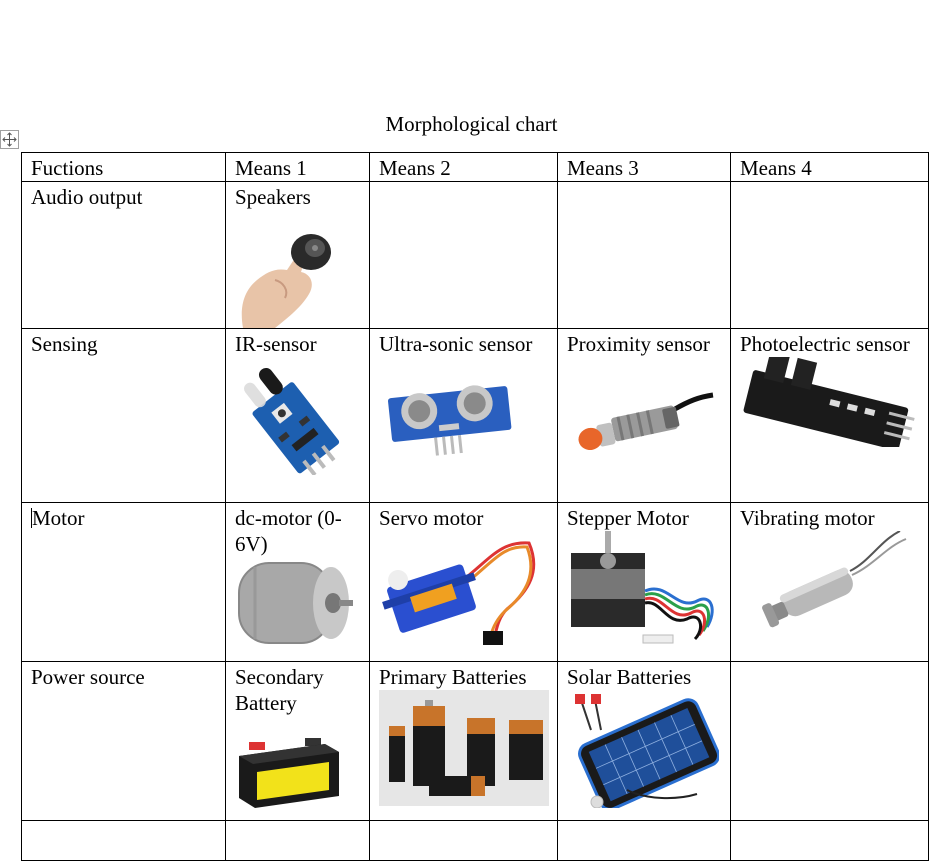  What do you see at coordinates (464, 748) in the screenshot?
I see `primary-batteries-image` at bounding box center [464, 748].